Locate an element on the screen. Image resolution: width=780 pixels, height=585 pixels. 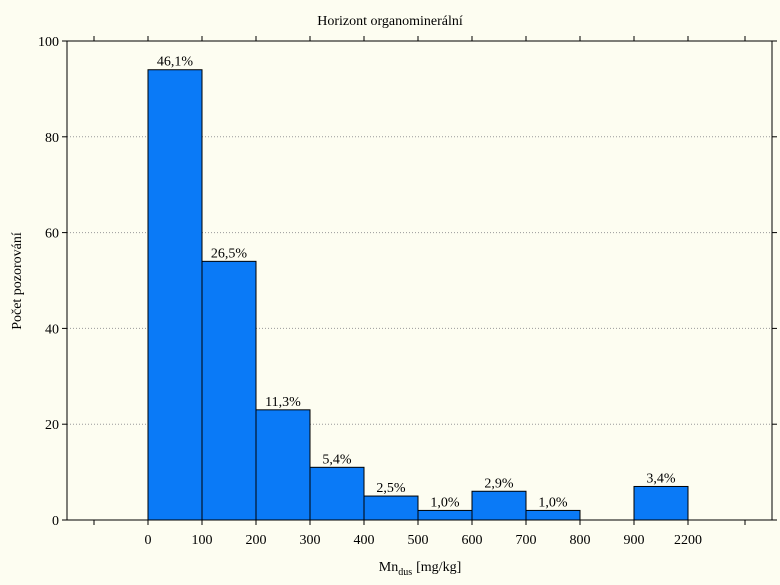
x-tick-label: 2200 is located at coordinates (688, 540).